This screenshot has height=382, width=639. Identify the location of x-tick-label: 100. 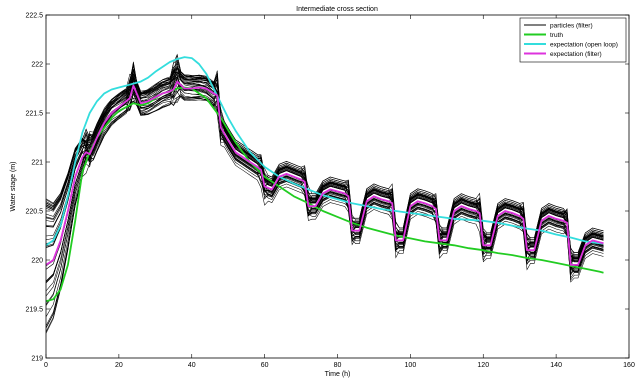
(411, 365).